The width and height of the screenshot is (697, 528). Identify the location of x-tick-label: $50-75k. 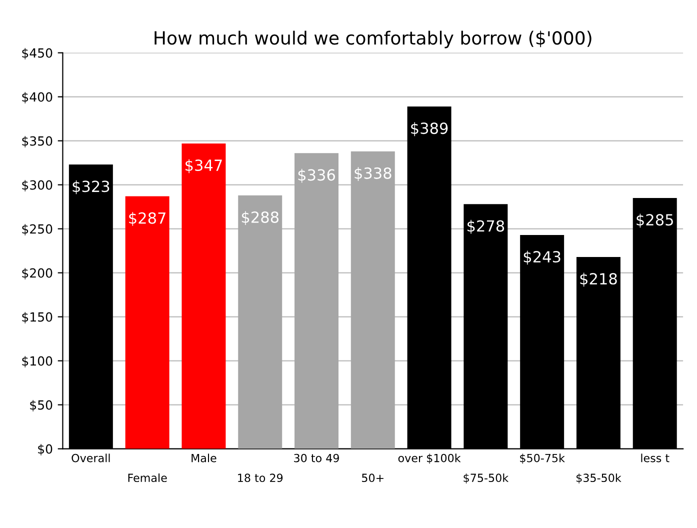
(542, 459).